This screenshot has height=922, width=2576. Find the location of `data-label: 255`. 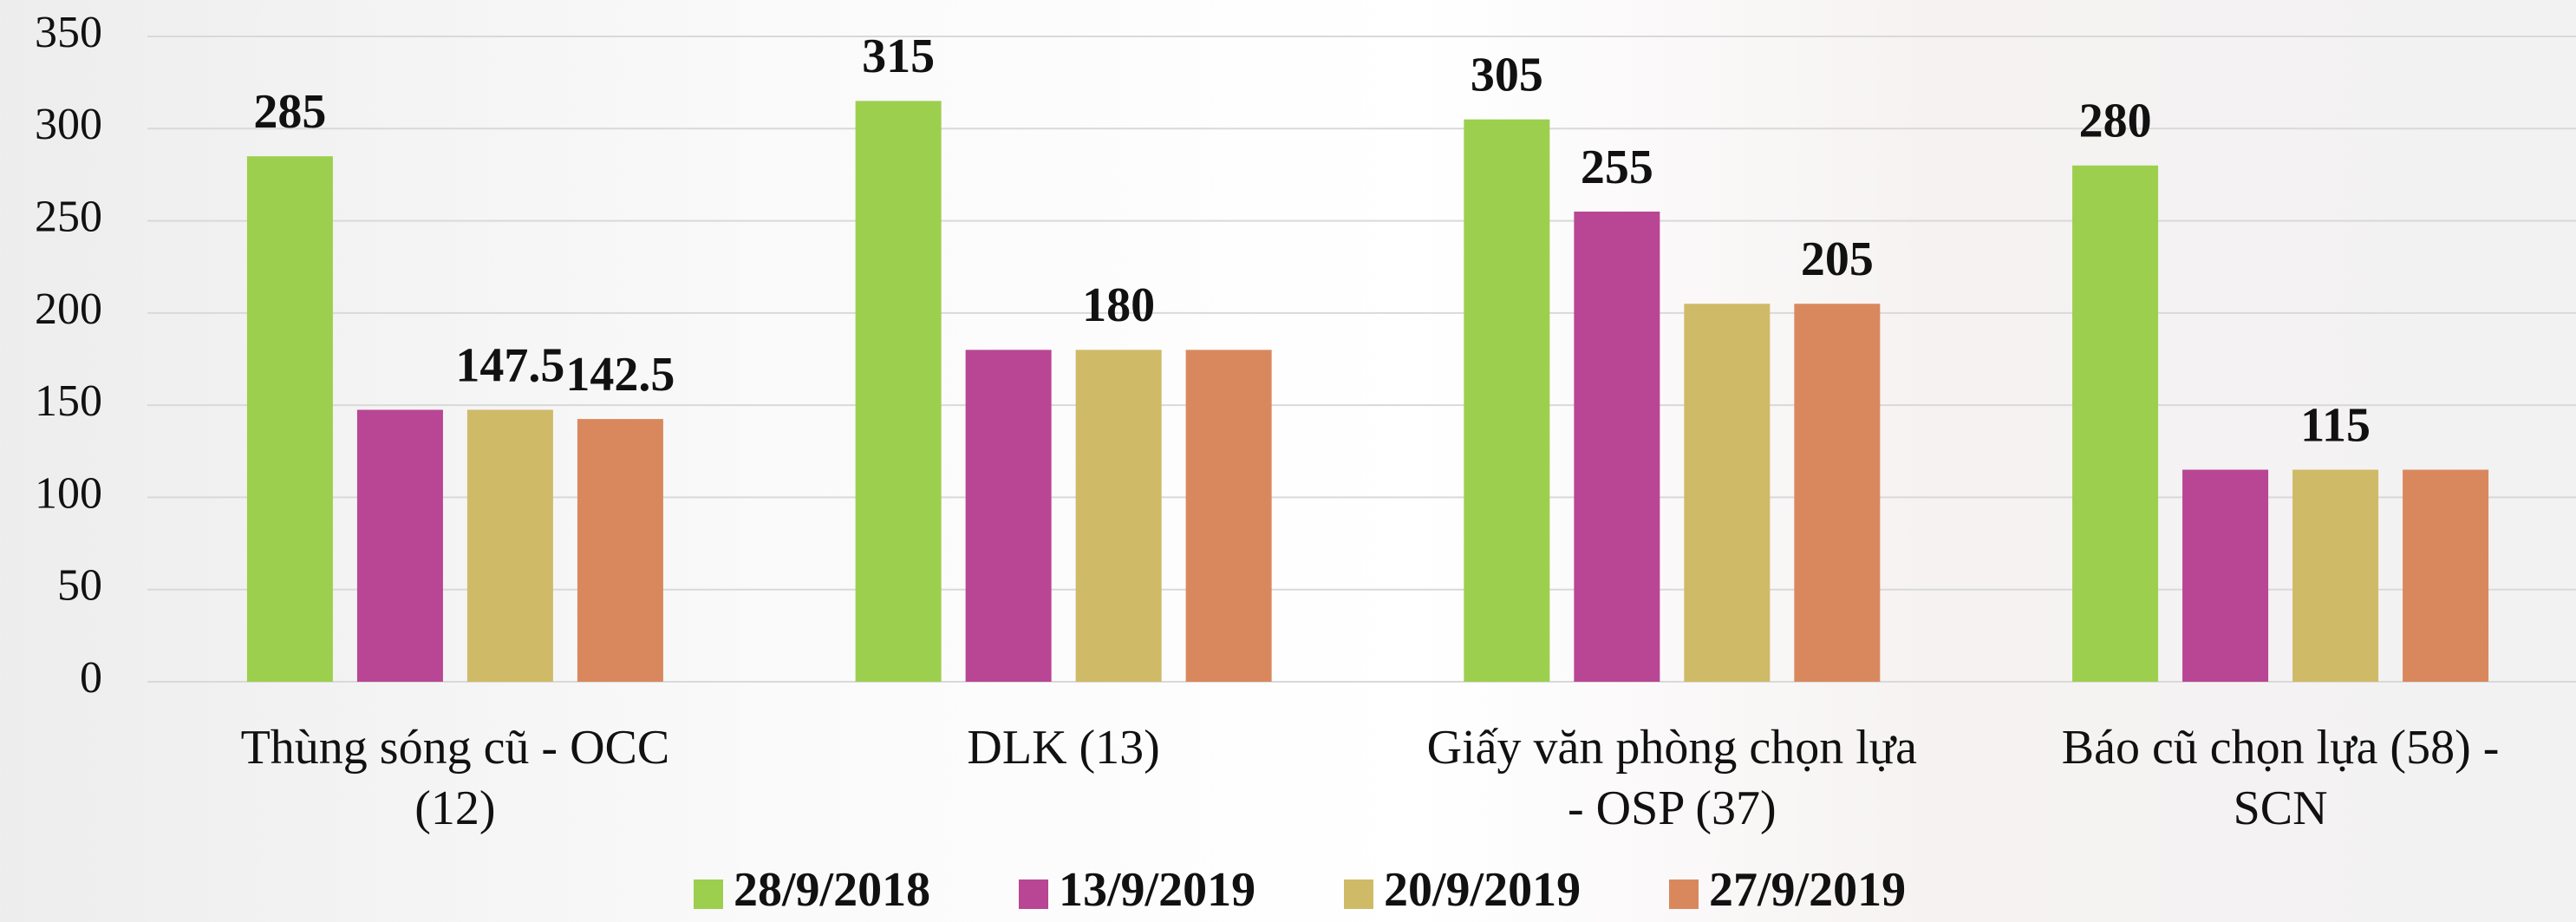

data-label: 255 is located at coordinates (1617, 167).